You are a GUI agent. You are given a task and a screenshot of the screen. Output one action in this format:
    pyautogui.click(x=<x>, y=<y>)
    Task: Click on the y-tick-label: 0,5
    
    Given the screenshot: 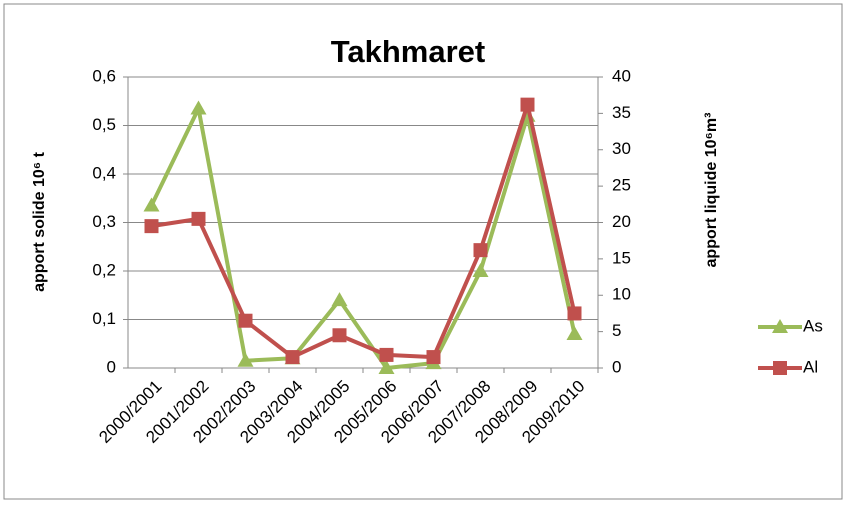 What is the action you would take?
    pyautogui.click(x=104, y=124)
    